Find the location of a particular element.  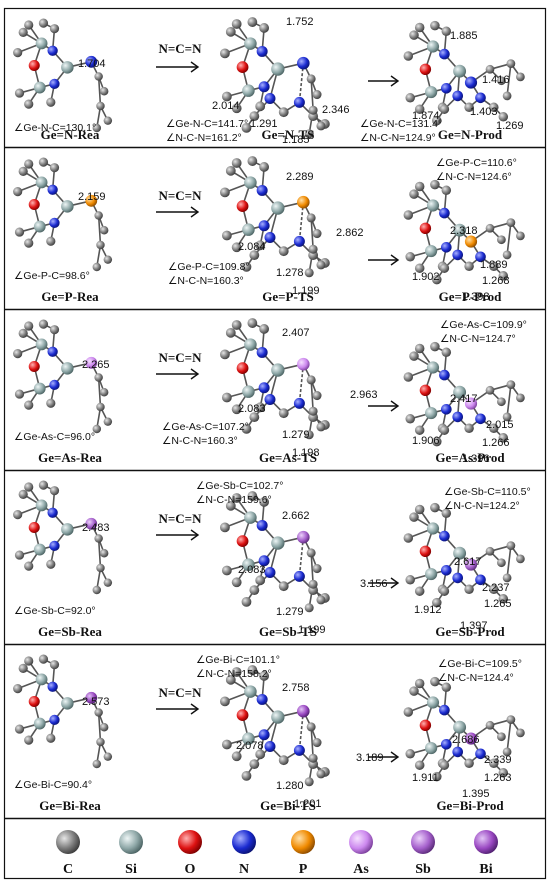

reactant-label: Ge=N-Rea is located at coordinates (70, 134).